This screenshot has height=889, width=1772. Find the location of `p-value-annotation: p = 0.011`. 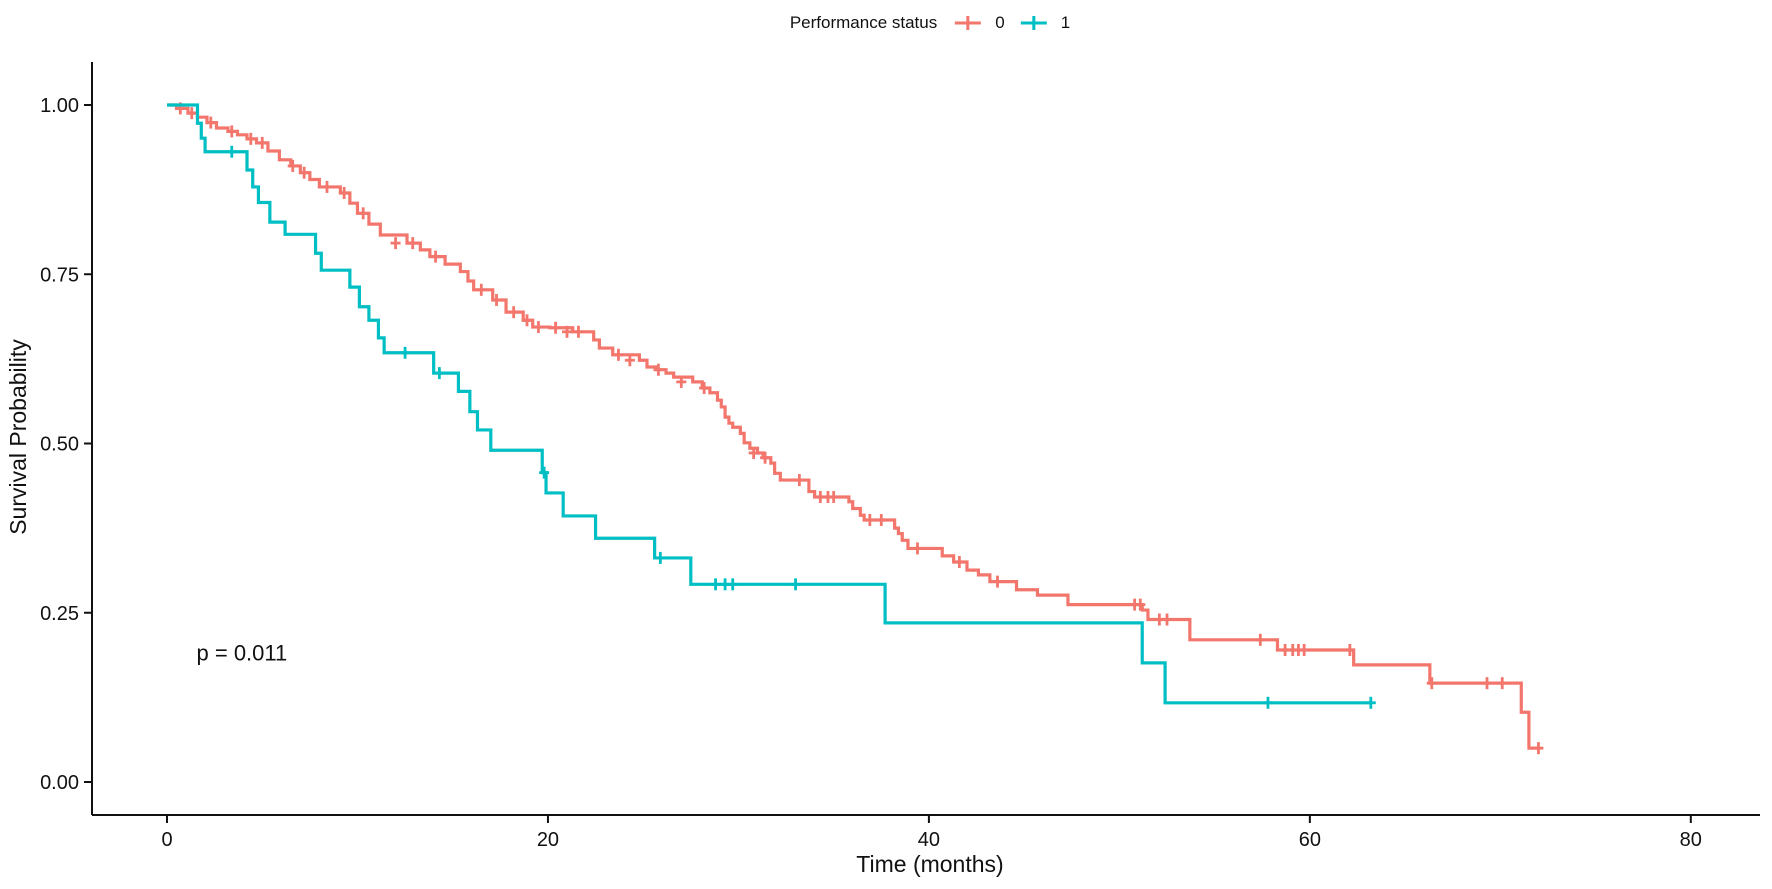

p-value-annotation: p = 0.011 is located at coordinates (242, 652).